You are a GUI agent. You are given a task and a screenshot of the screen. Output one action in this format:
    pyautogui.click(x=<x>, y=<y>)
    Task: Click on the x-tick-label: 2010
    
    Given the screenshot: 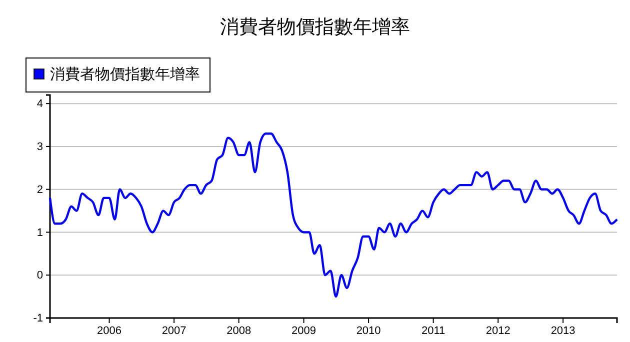 What is the action you would take?
    pyautogui.click(x=368, y=330)
    